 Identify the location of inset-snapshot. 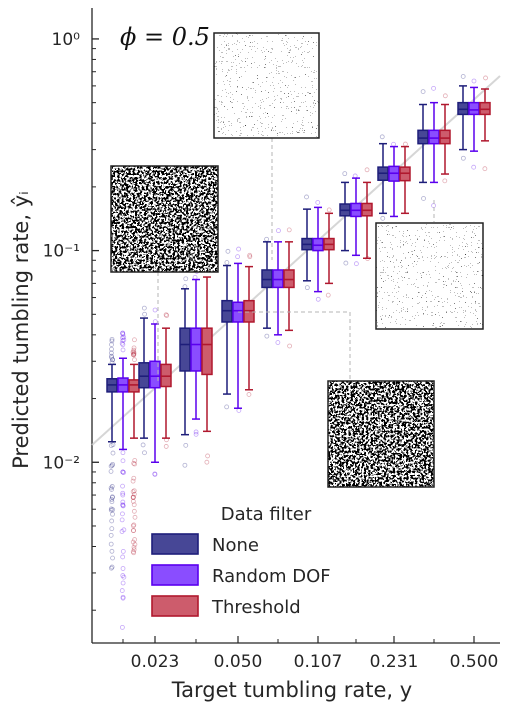
(266, 85).